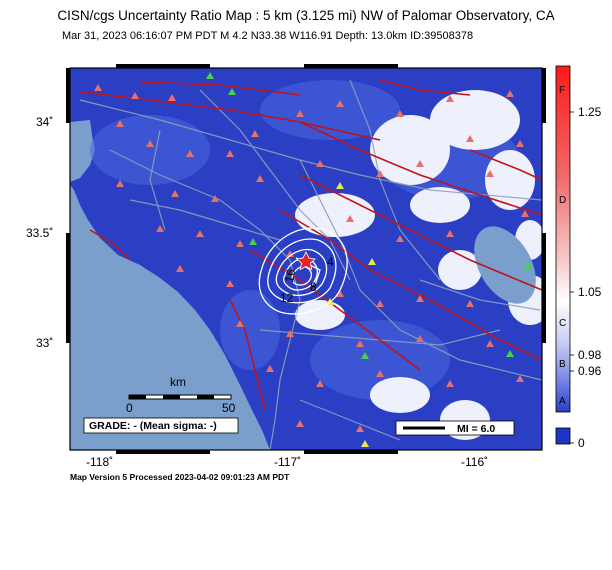  What do you see at coordinates (505, 265) in the screenshot?
I see `salton-sea` at bounding box center [505, 265].